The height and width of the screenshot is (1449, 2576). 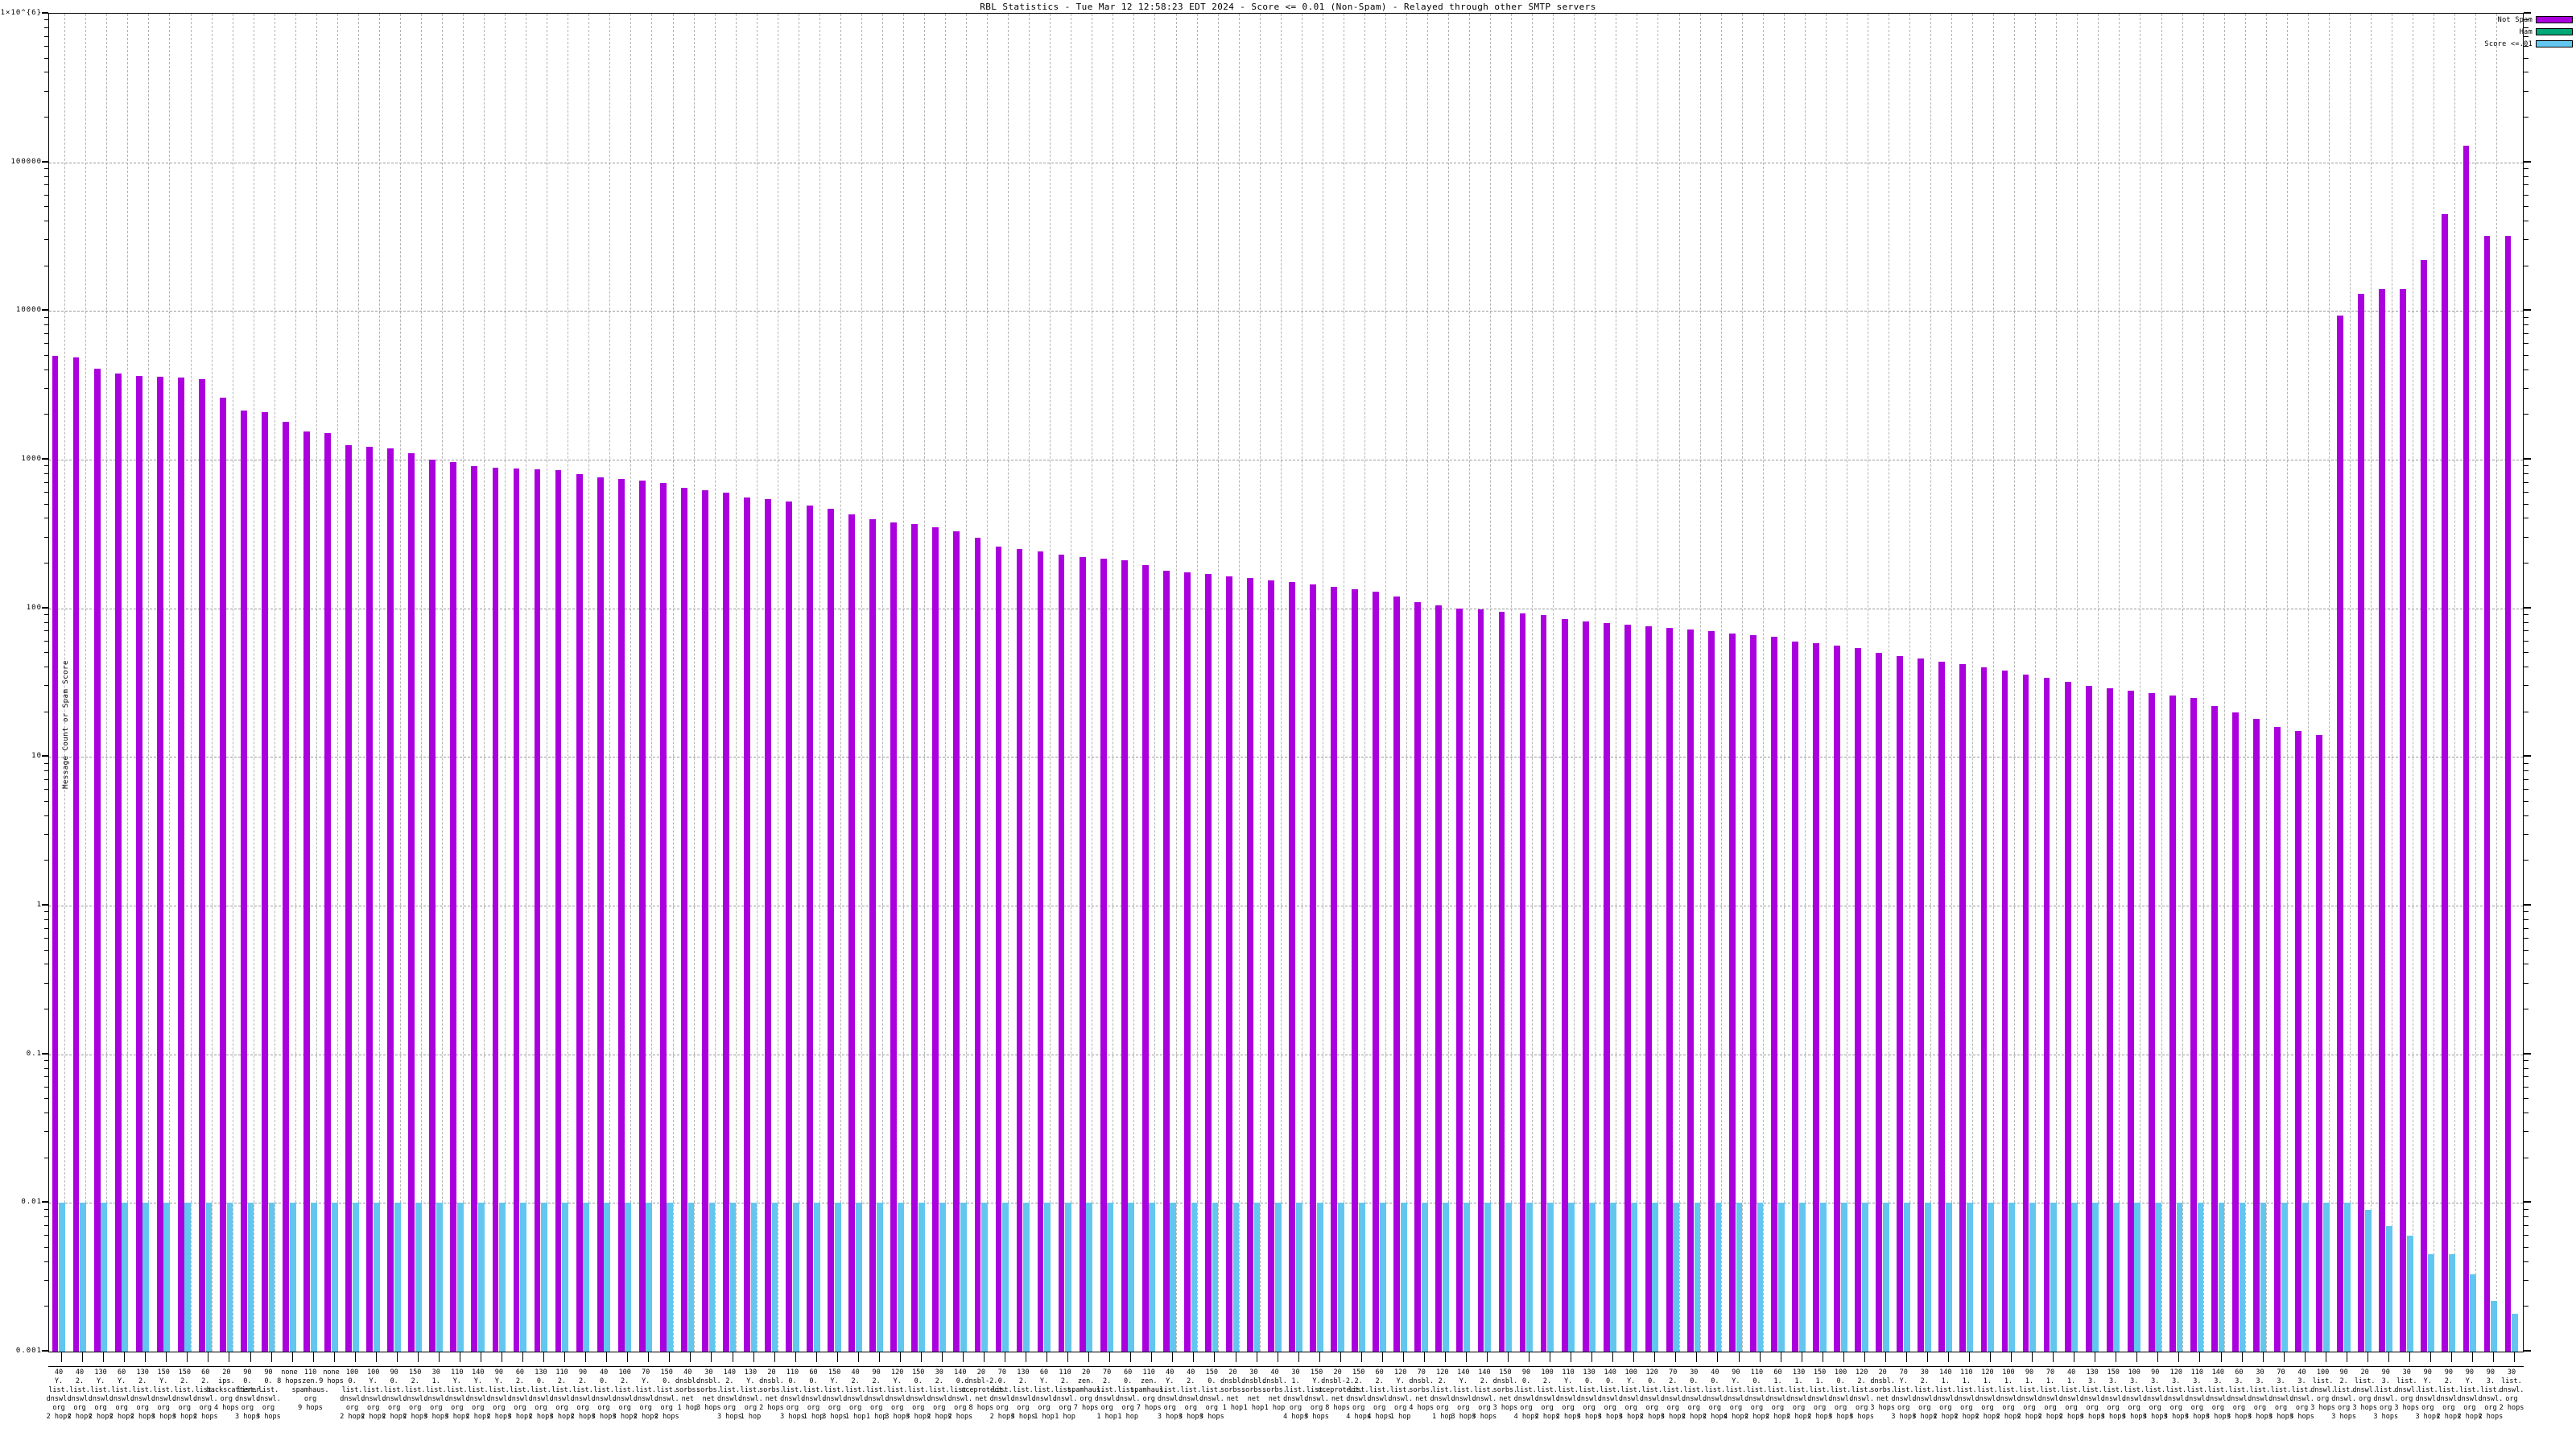 I want to click on x-tick-label: 60 2. list. dnswl. org 3 hops, so click(x=520, y=1394).